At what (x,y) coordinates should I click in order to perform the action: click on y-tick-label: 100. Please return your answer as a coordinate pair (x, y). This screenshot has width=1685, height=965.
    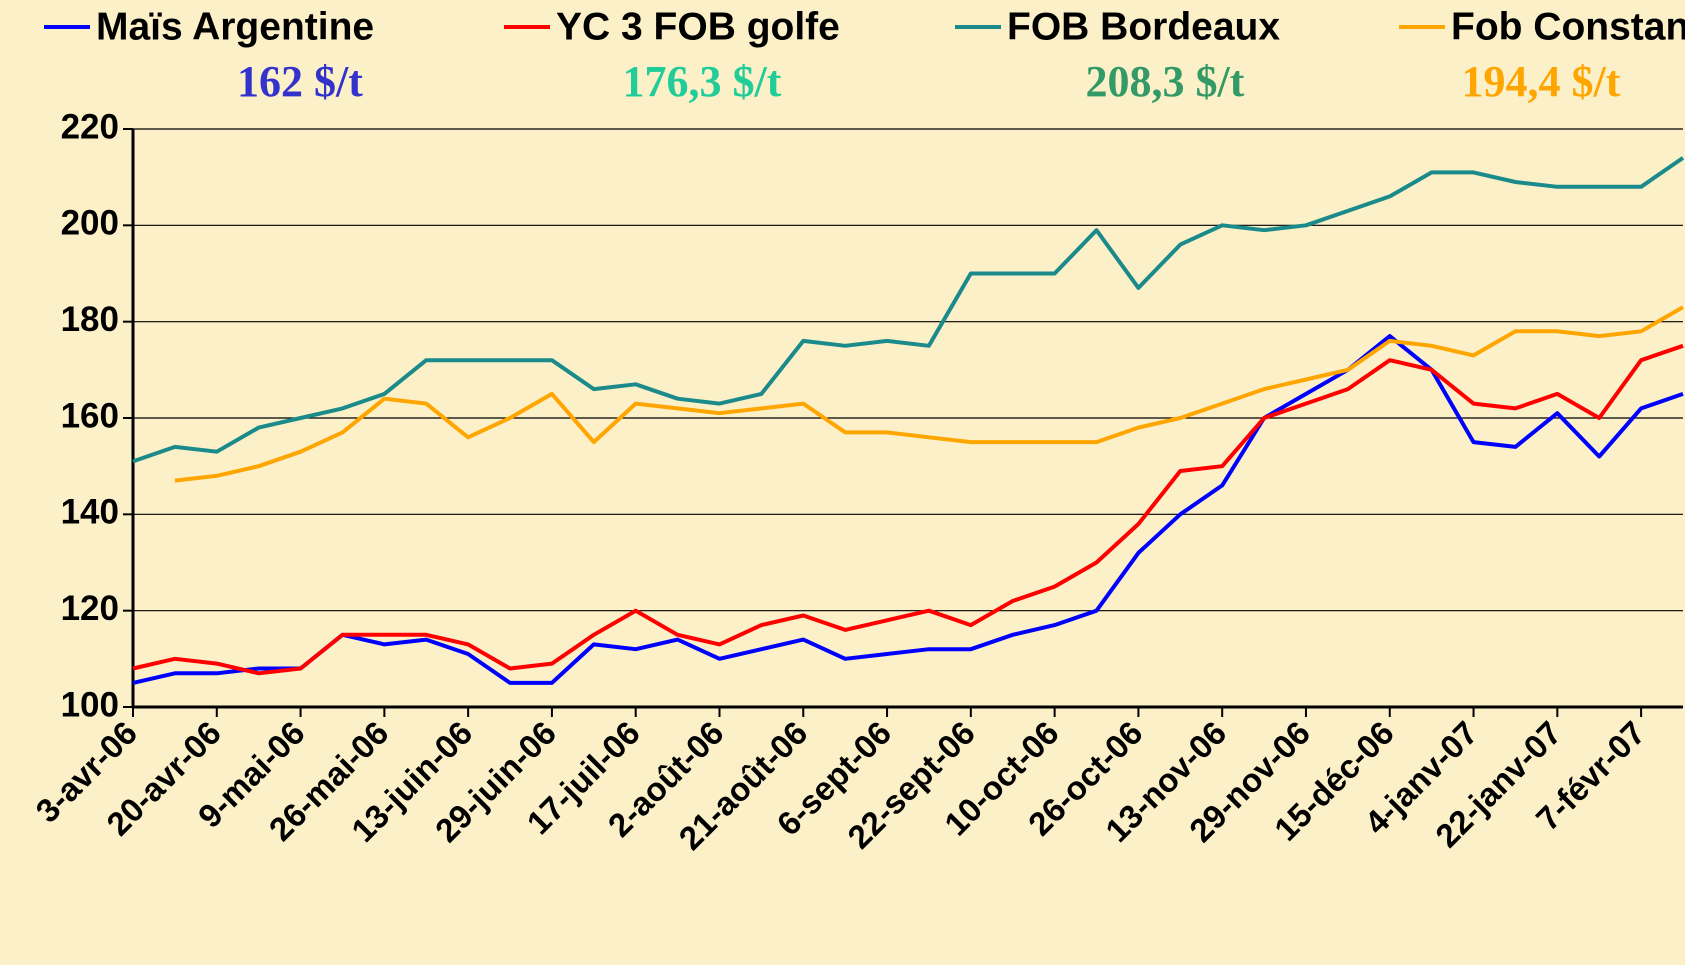
    Looking at the image, I should click on (90, 704).